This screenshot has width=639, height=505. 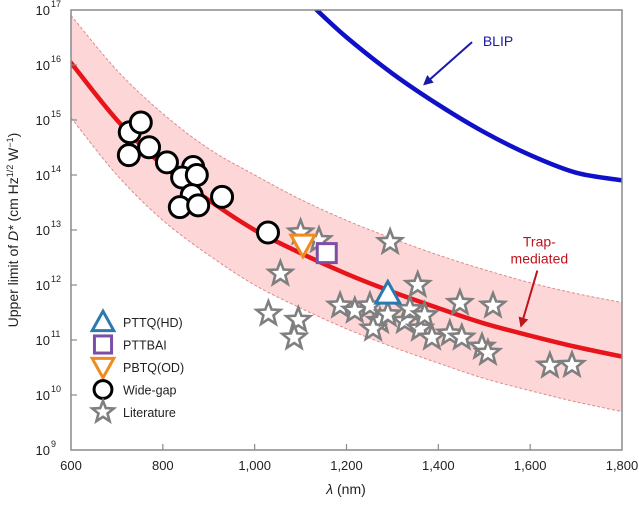 What do you see at coordinates (163, 465) in the screenshot?
I see `x-tick-label: 800` at bounding box center [163, 465].